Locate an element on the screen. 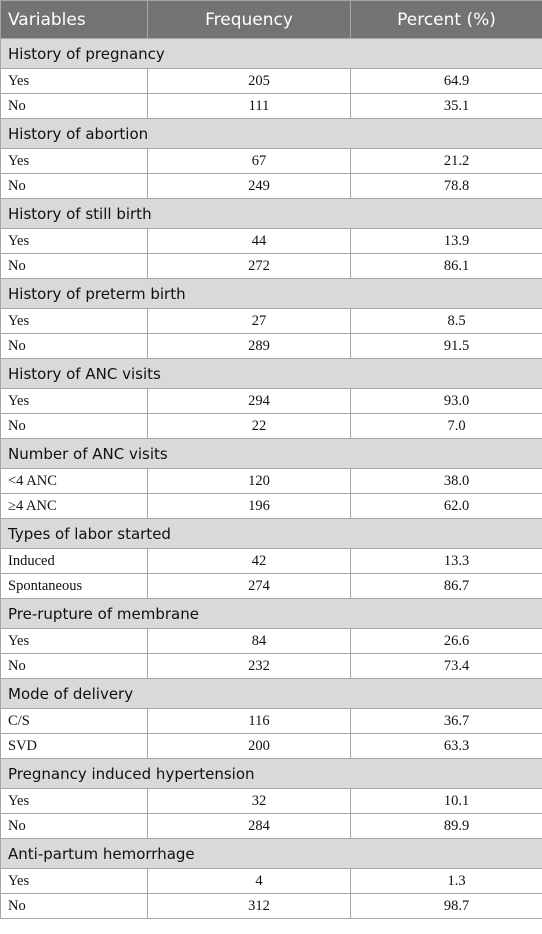 This screenshot has width=542, height=934. row-frequency: 32 is located at coordinates (249, 801).